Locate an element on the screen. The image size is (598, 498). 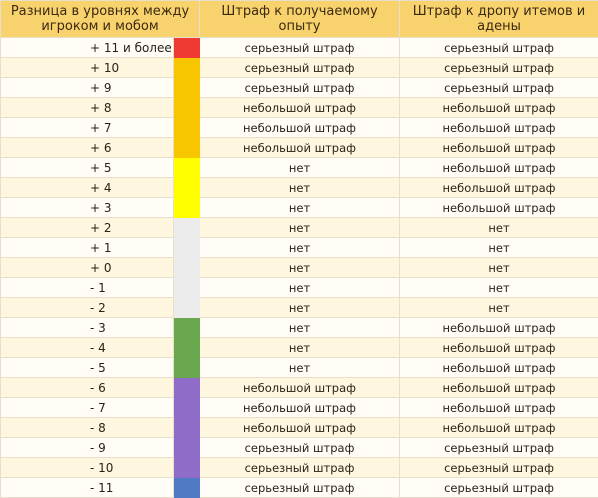
level-difference-cell: + 9 is located at coordinates (87, 88).